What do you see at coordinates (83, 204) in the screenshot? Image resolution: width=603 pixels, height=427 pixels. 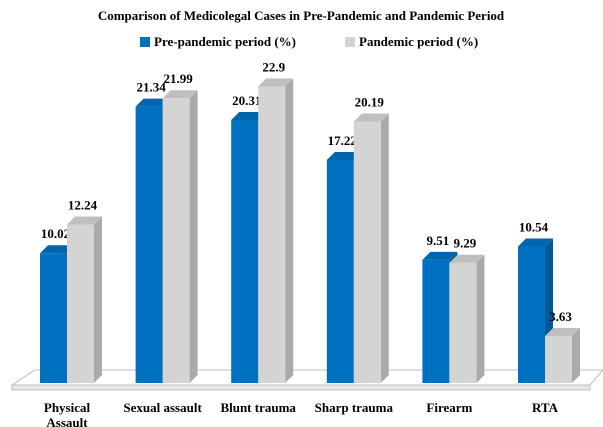 I see `value-label: 12.24` at bounding box center [83, 204].